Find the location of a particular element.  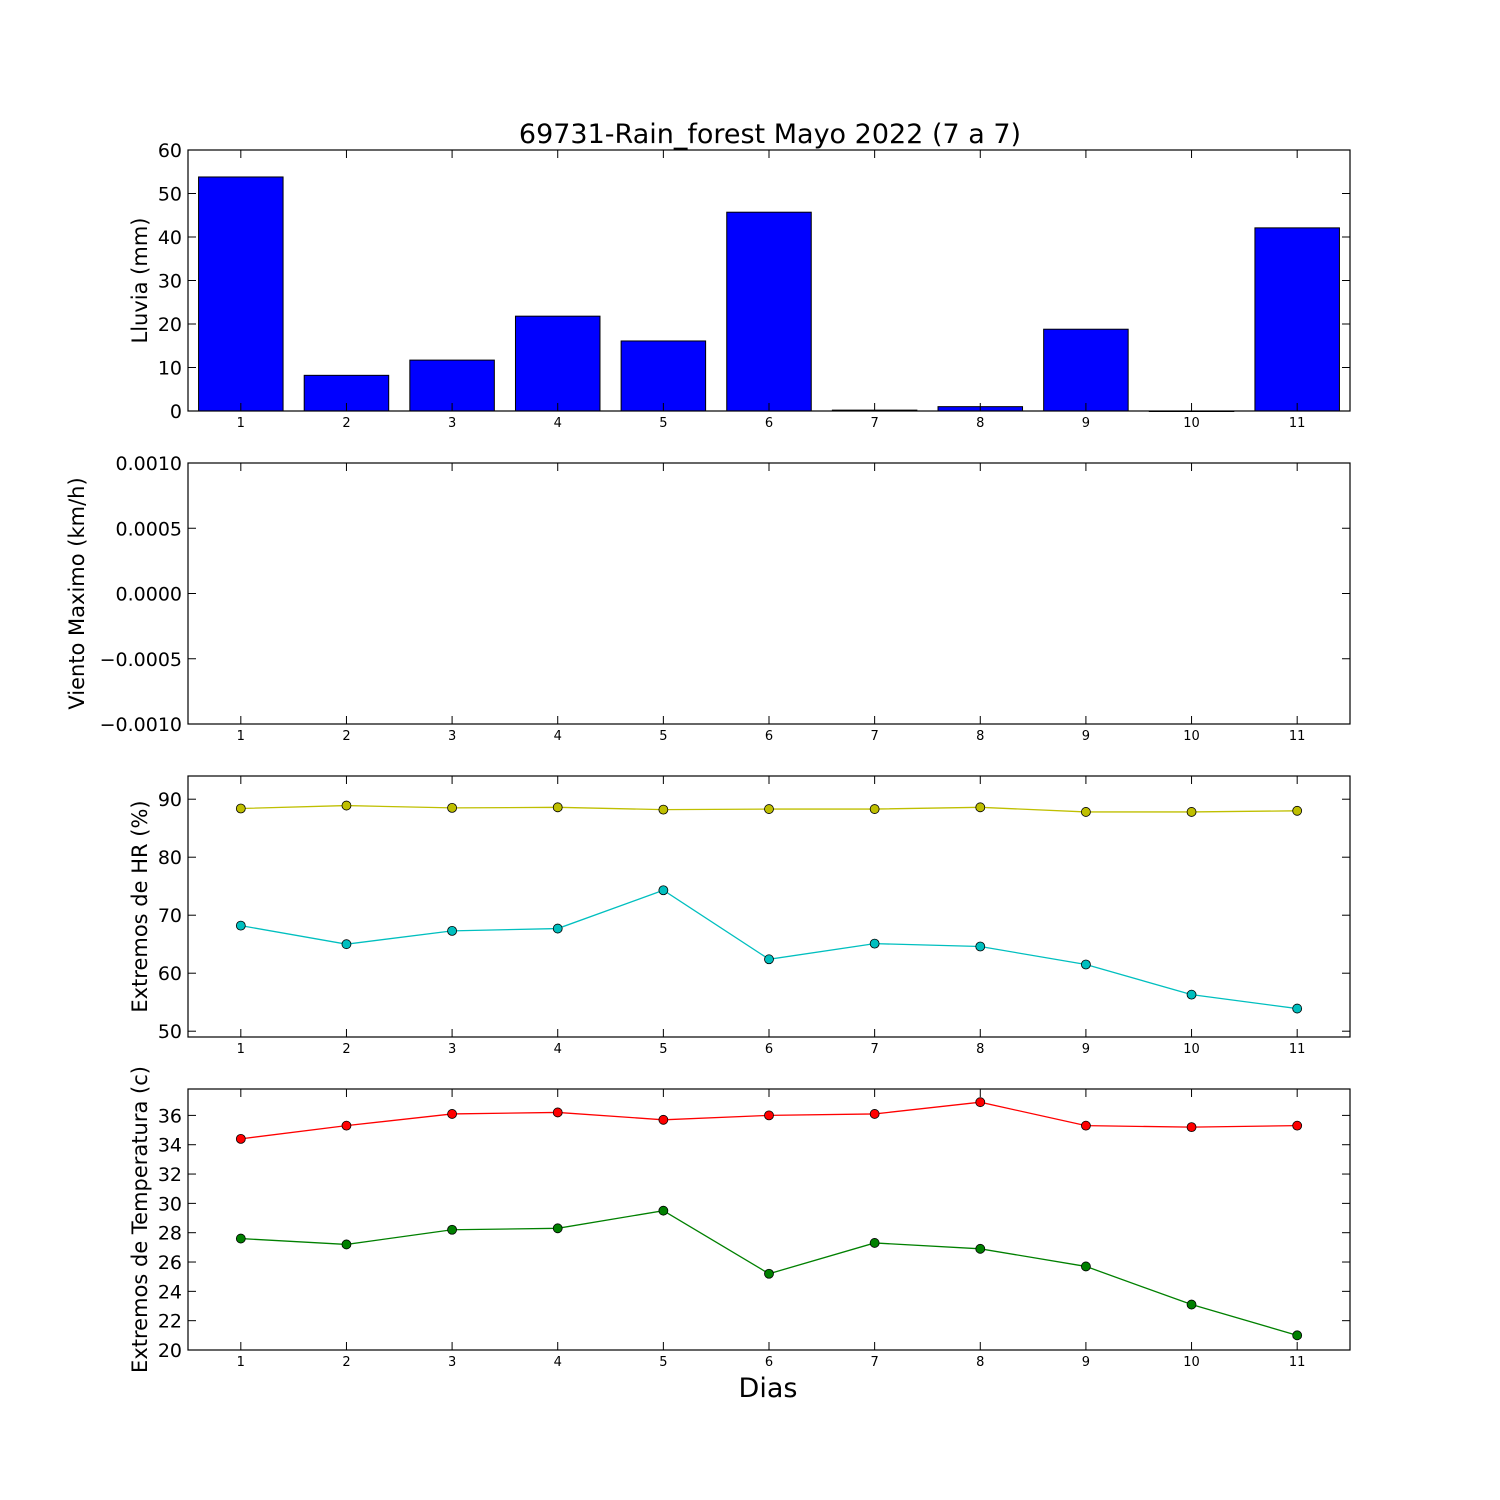

y-tick-label: 32 is located at coordinates (170, 1175).